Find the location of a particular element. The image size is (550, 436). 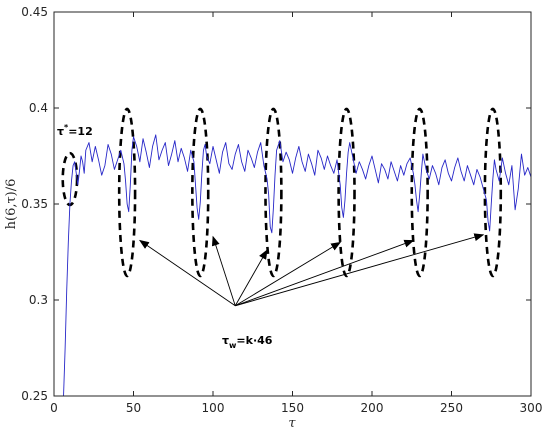

x-tick-label: 250 is located at coordinates (451, 408).